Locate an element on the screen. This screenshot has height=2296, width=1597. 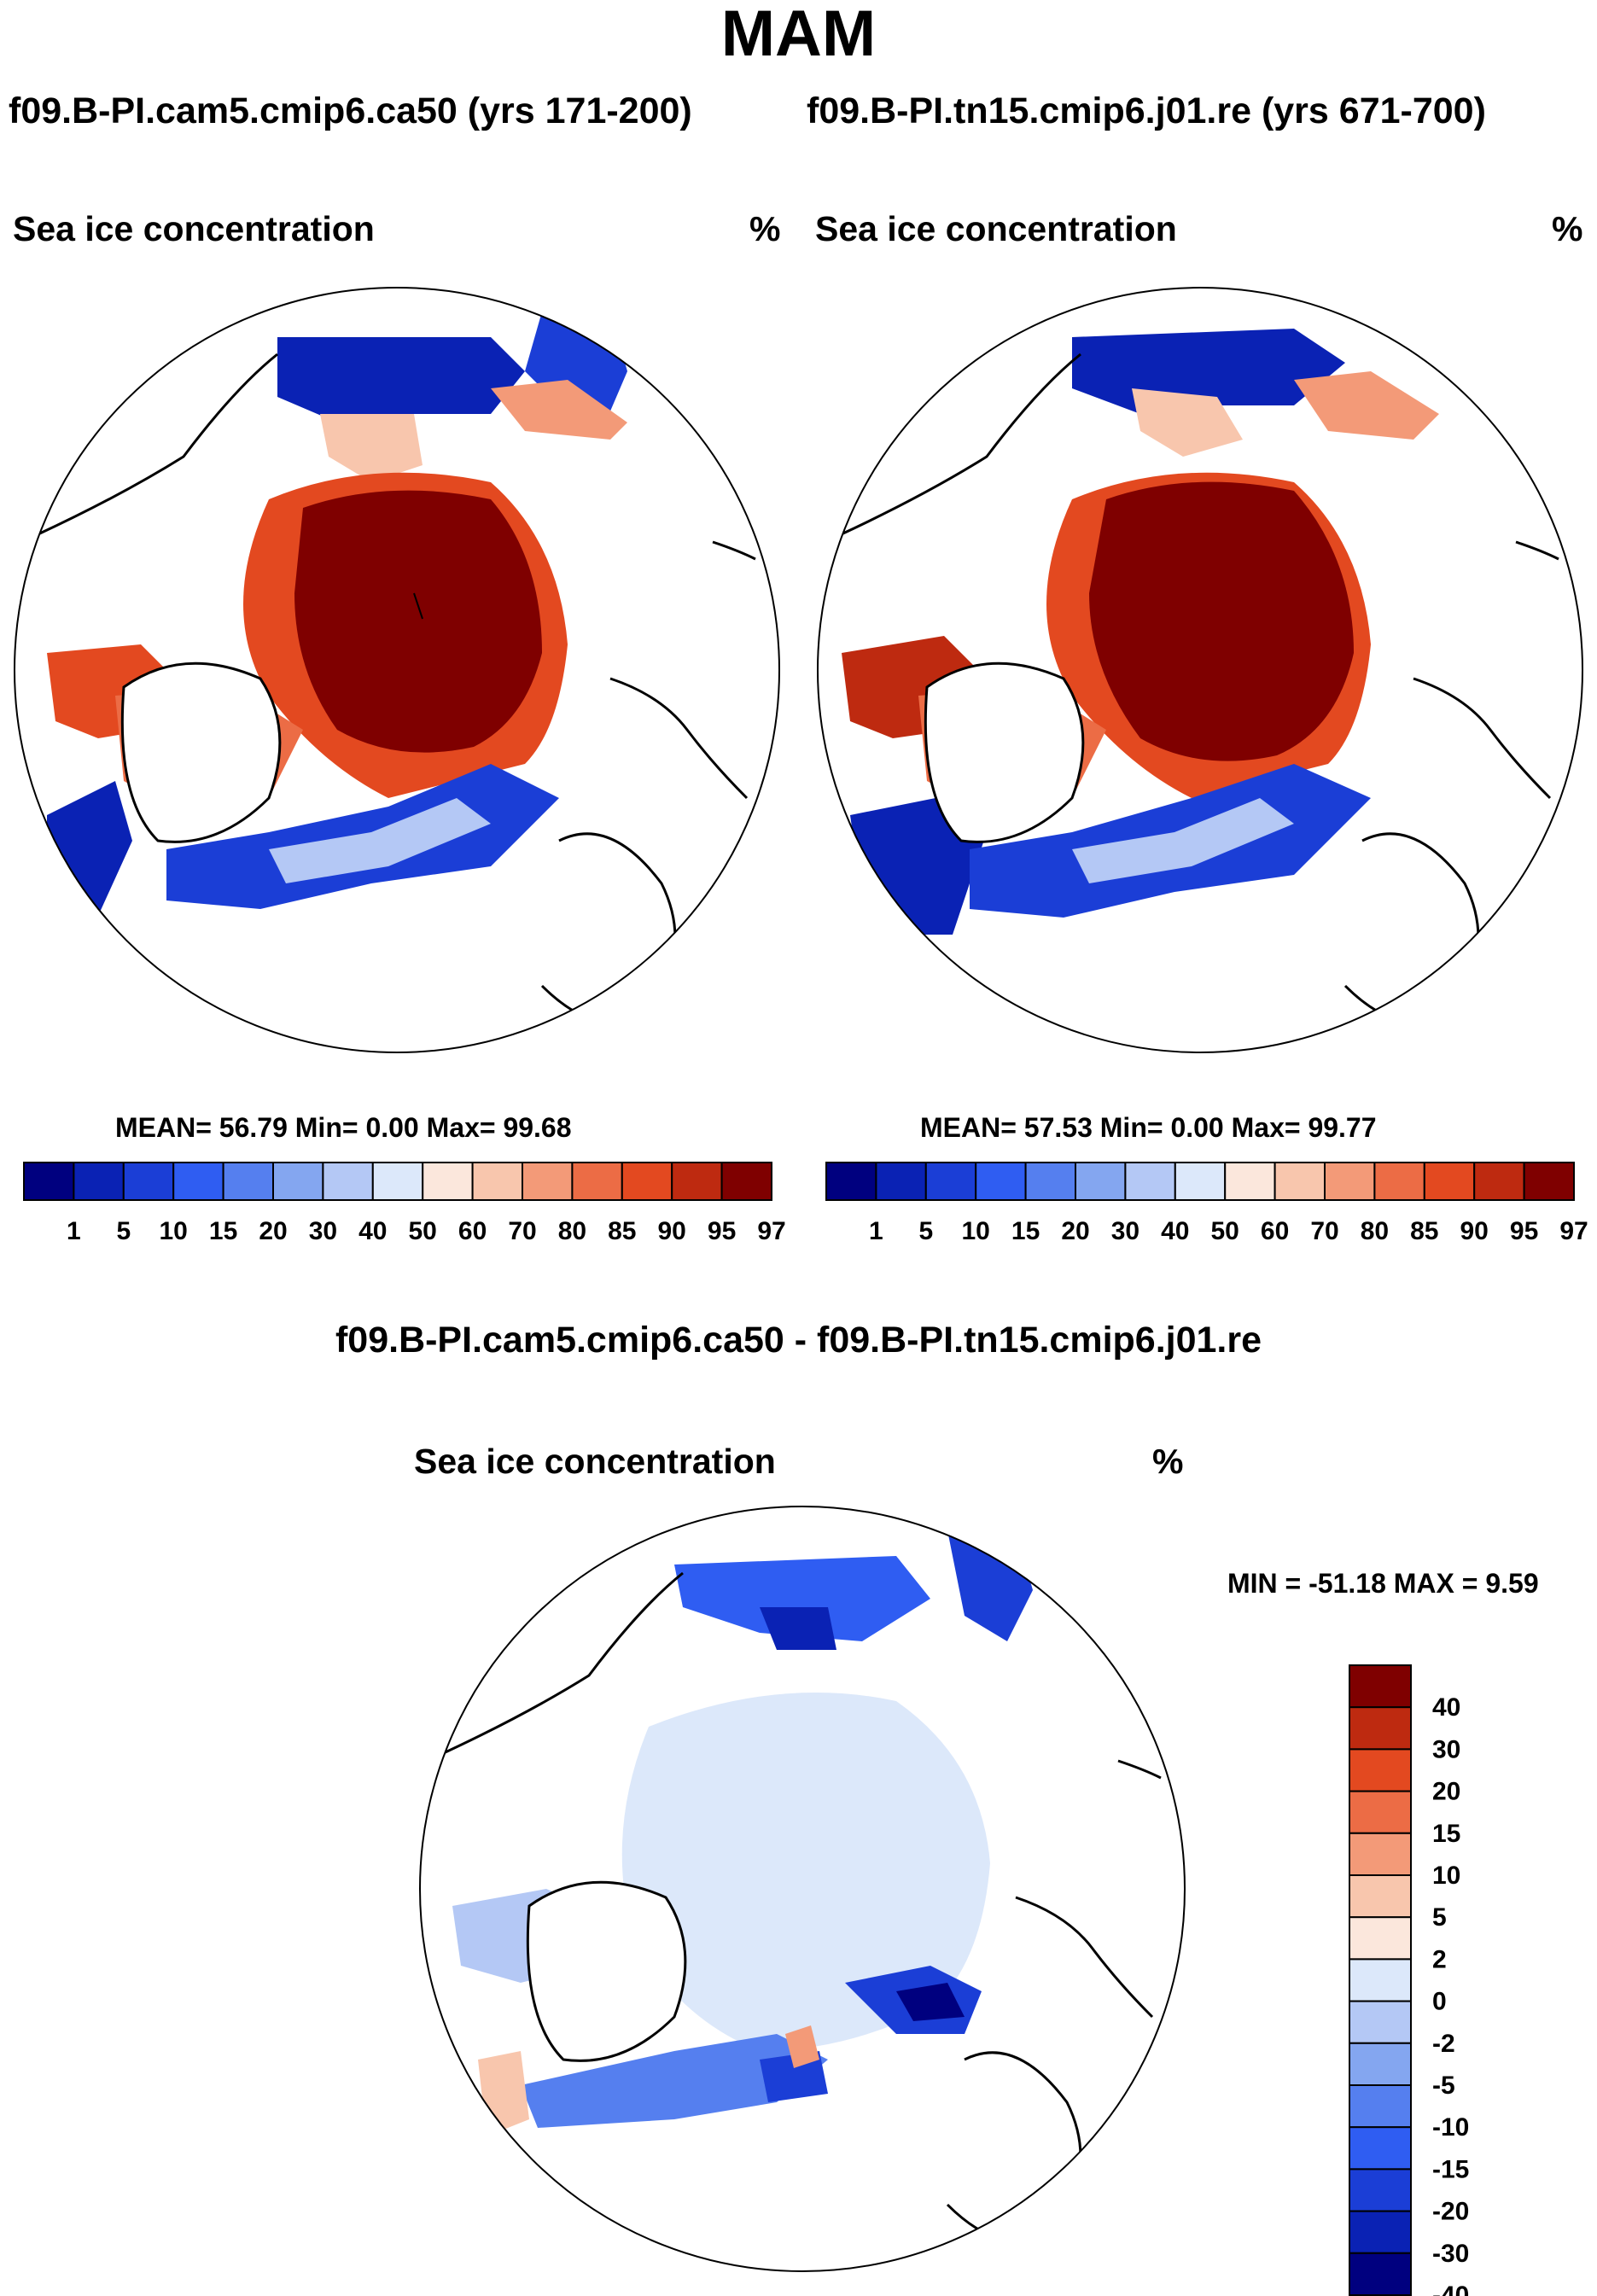
bering-strong-decrease is located at coordinates (798, 1629).